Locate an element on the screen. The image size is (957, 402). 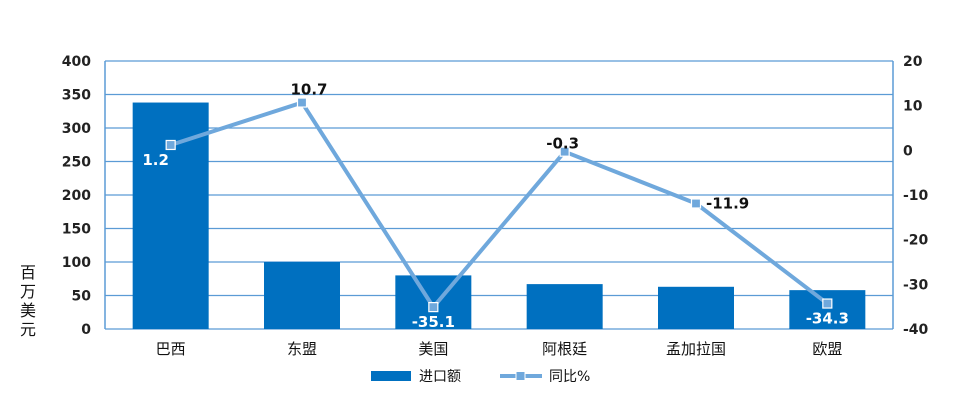
legend-label-bar: 进口额 is located at coordinates (440, 377).